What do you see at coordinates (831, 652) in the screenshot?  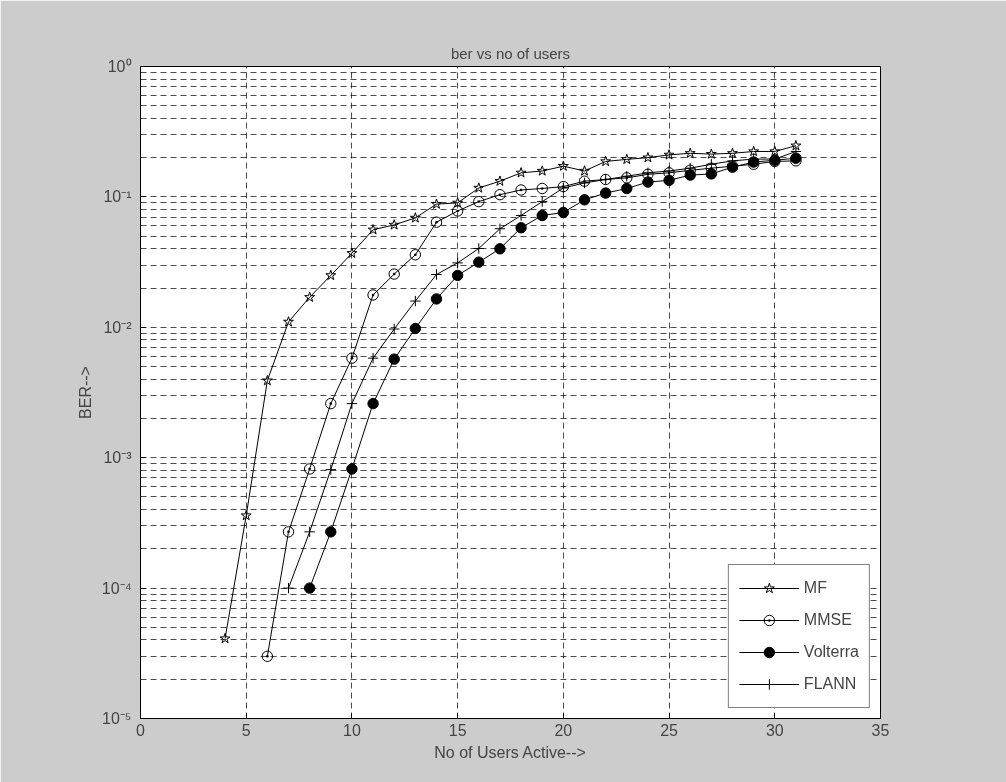 I see `legend-label: Volterra` at bounding box center [831, 652].